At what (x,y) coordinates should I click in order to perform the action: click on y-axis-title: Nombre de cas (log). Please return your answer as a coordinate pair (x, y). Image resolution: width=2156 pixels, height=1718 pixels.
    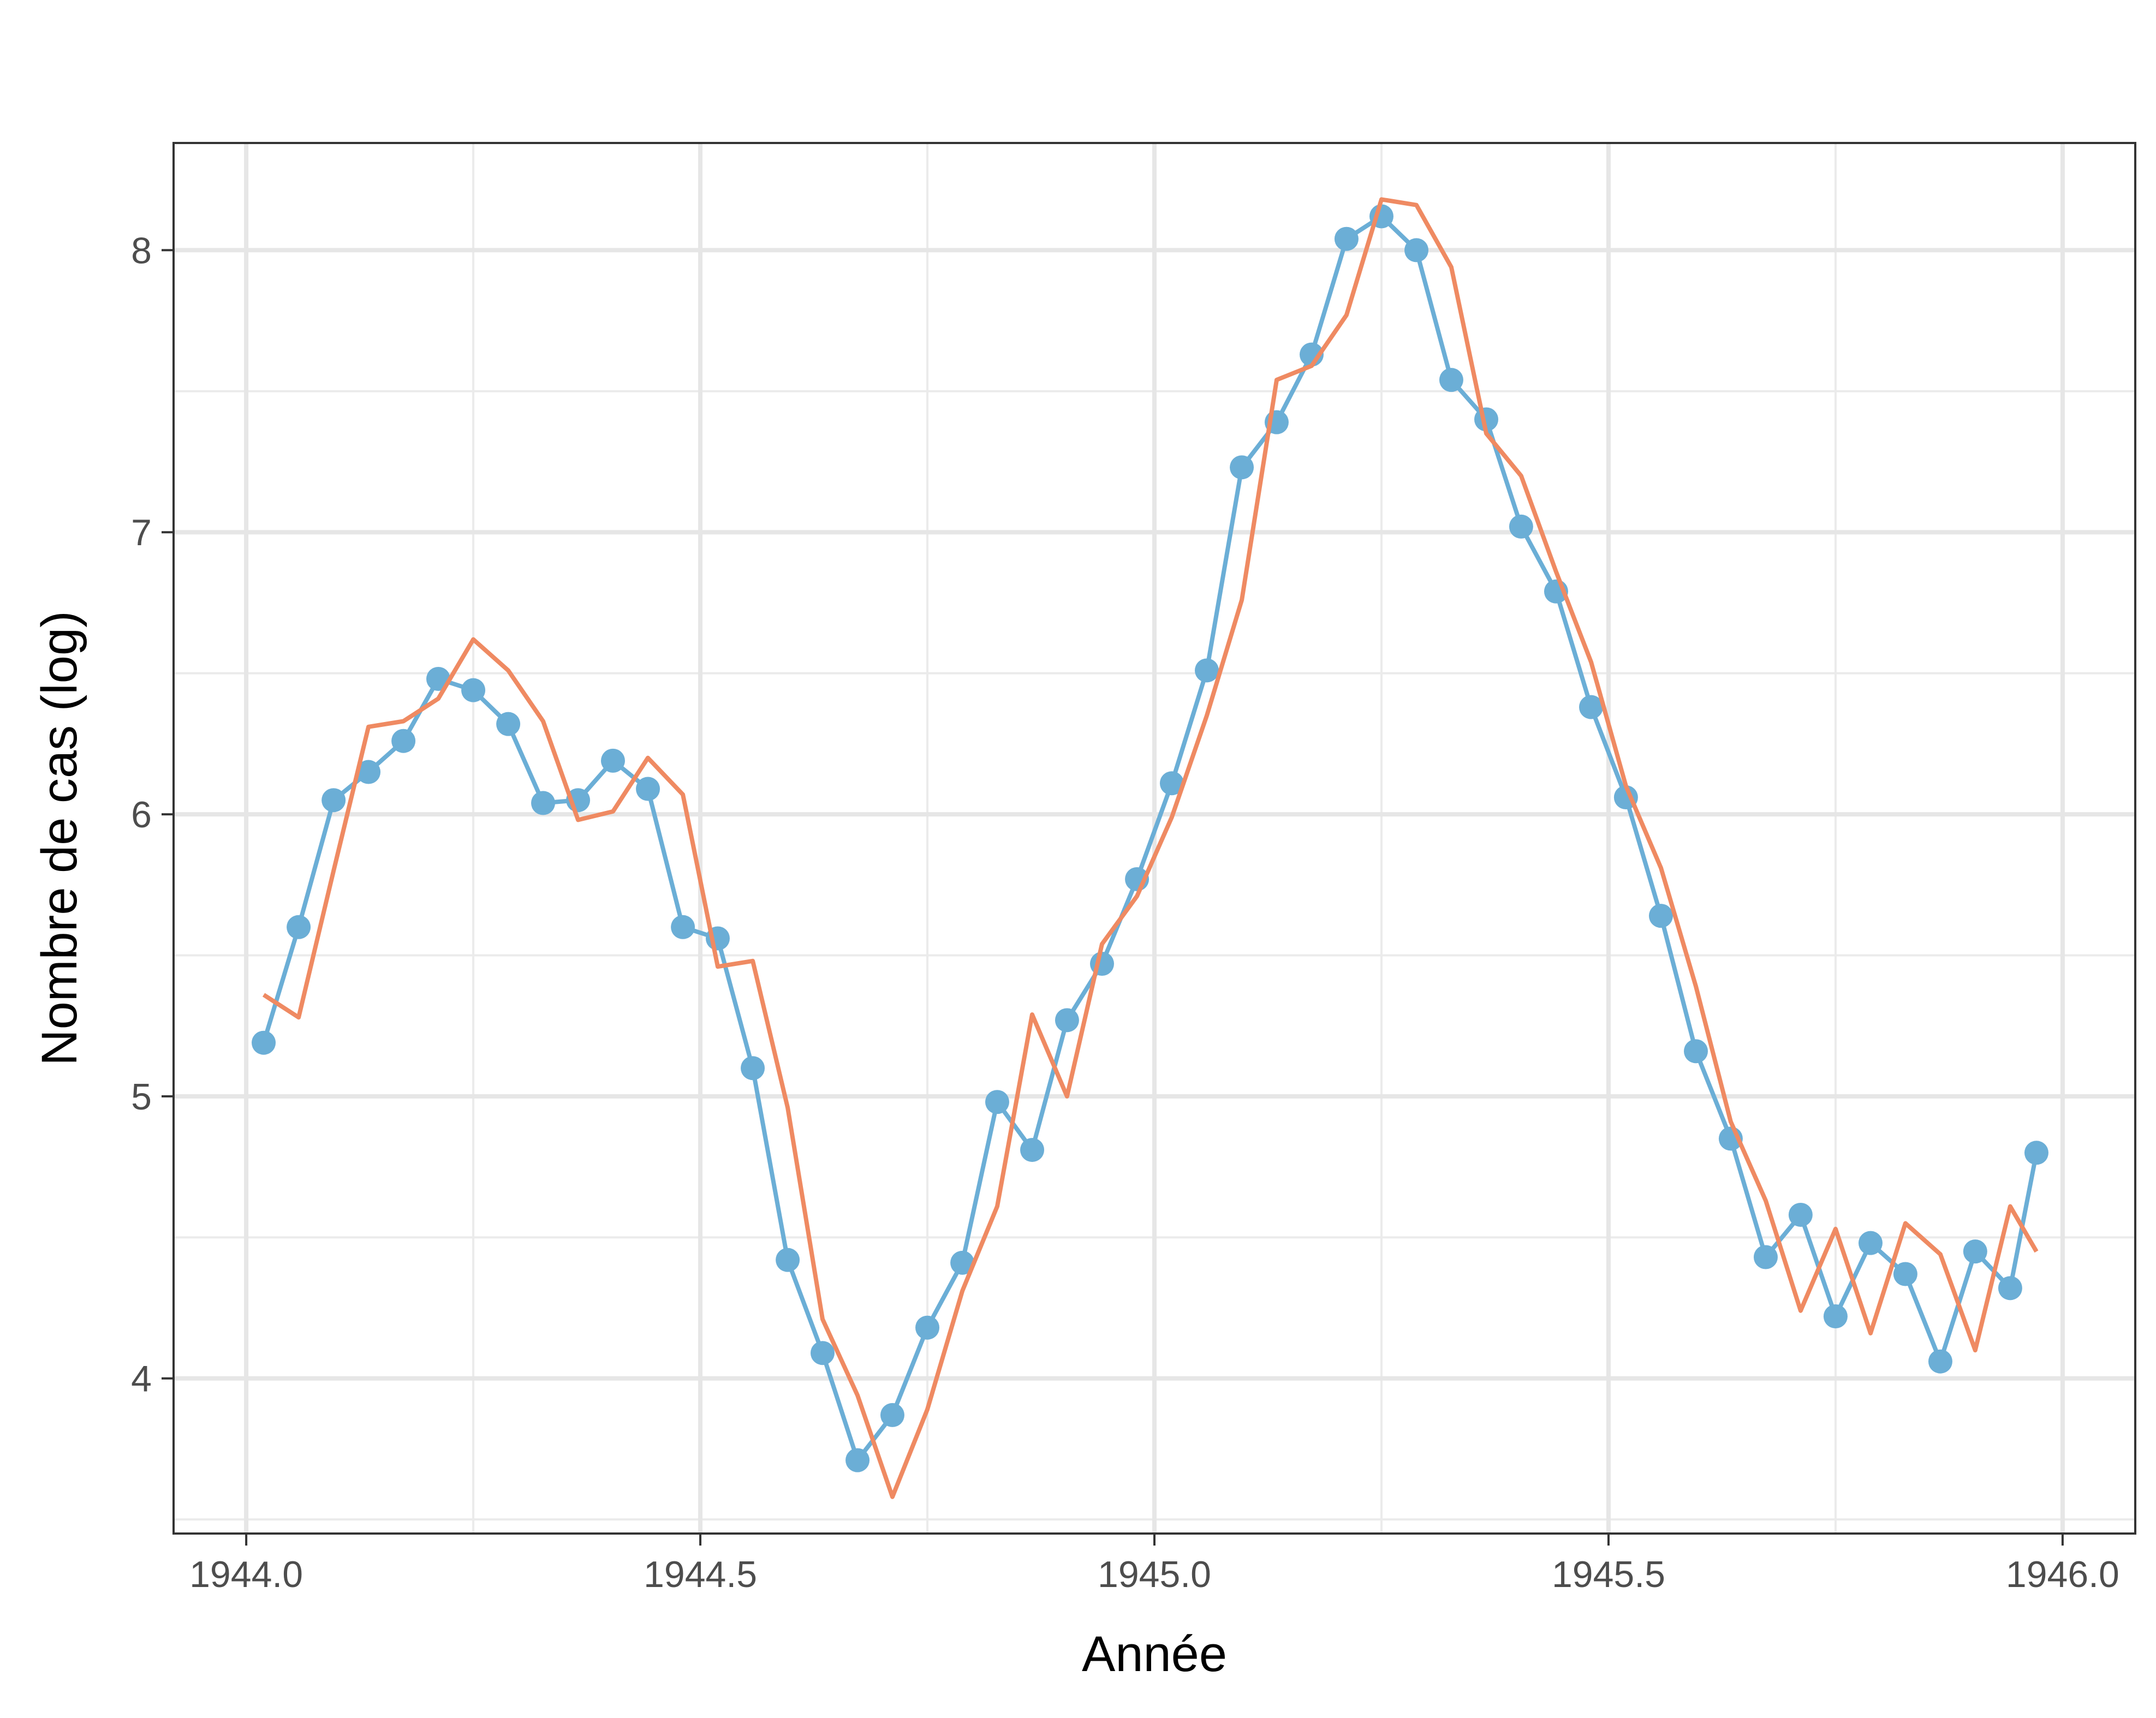
    Looking at the image, I should click on (59, 838).